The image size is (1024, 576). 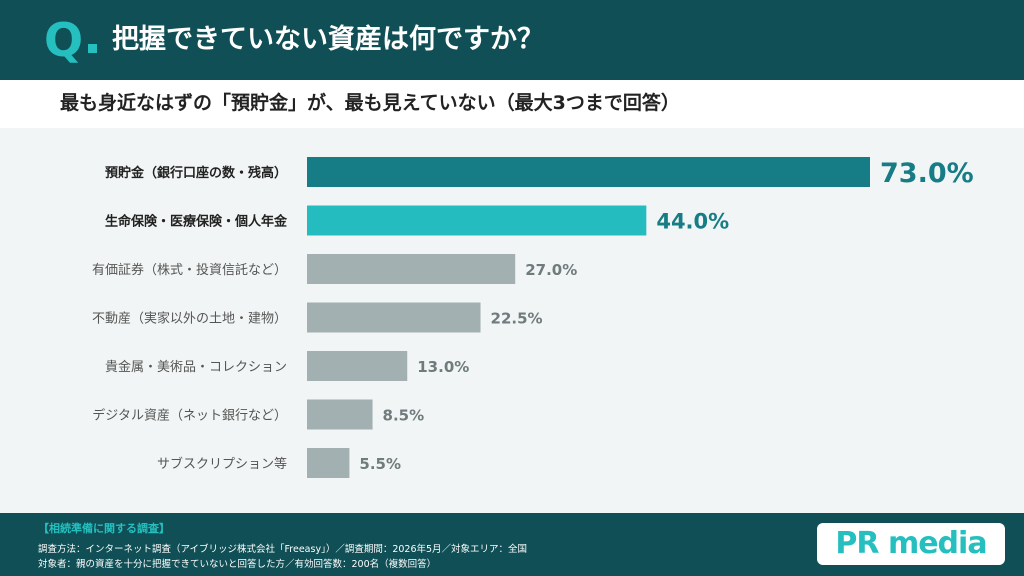 I want to click on footer-title: 【相続準備に関する調査】, so click(x=104, y=528).